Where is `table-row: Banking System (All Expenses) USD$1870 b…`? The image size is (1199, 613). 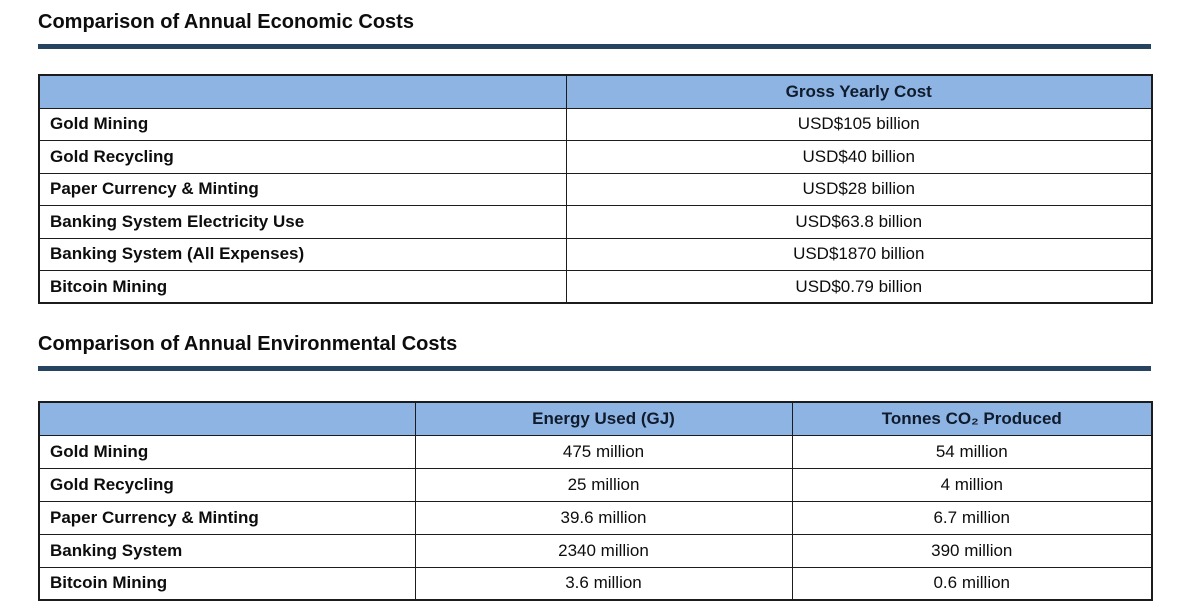 table-row: Banking System (All Expenses) USD$1870 b… is located at coordinates (595, 254).